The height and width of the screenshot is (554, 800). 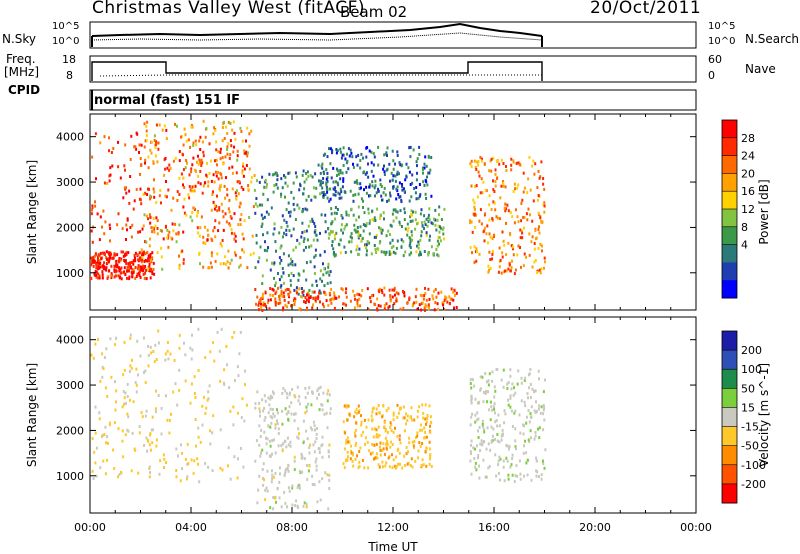 I want to click on ytick-label: 2000, so click(x=70, y=430).